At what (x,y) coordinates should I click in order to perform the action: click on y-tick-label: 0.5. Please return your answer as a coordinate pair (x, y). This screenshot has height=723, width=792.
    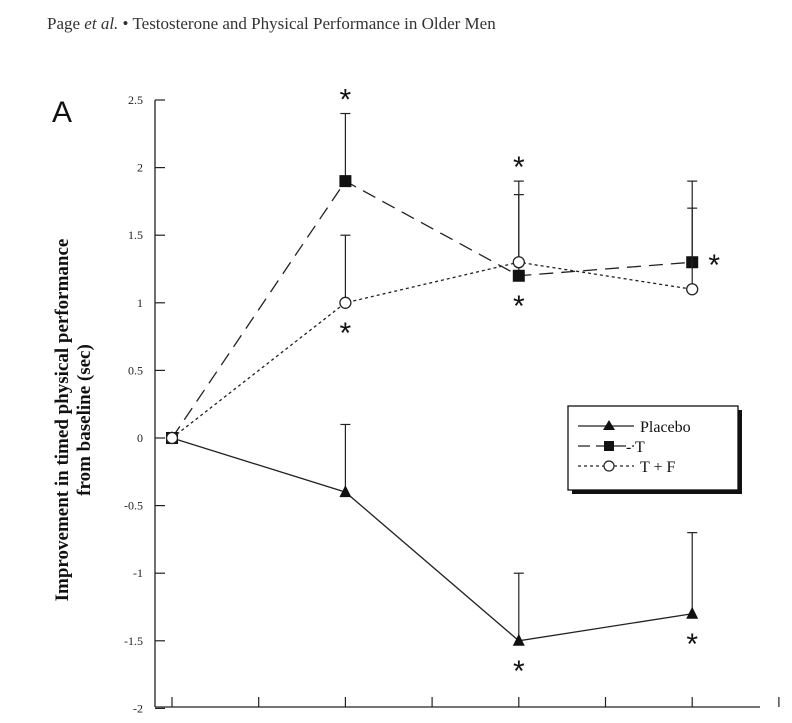
    Looking at the image, I should click on (135, 370).